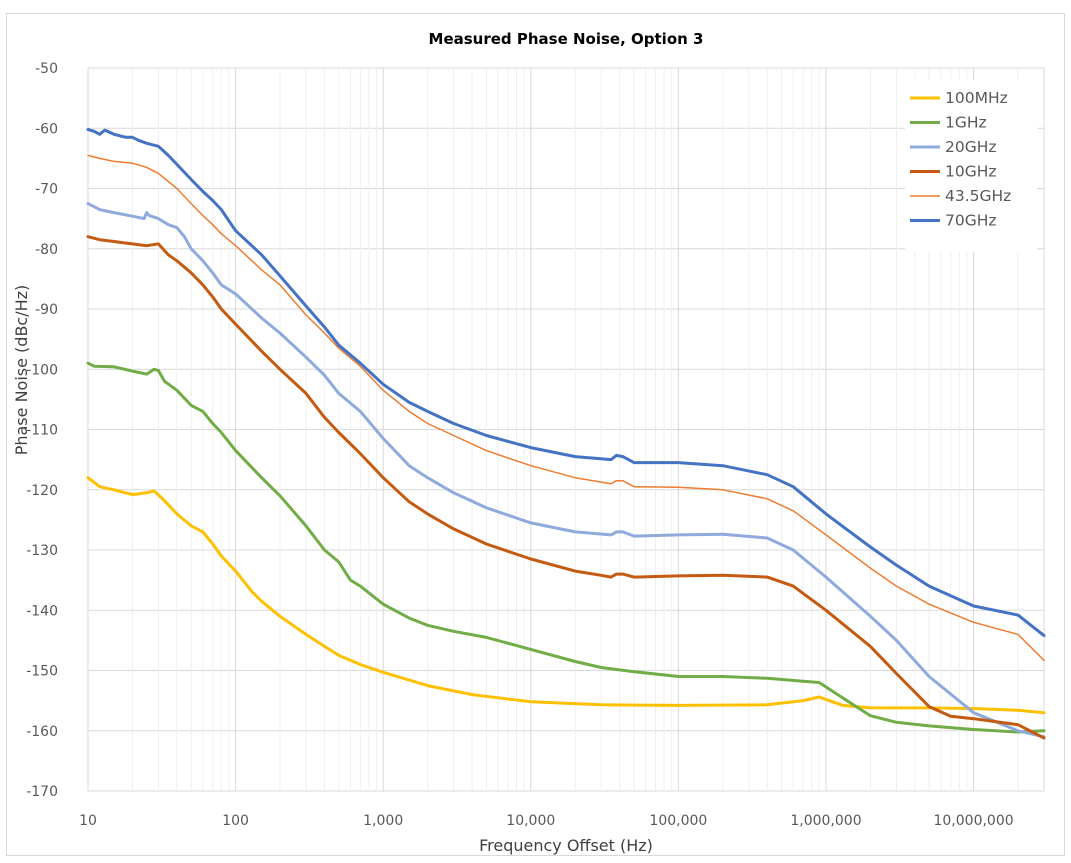 The width and height of the screenshot is (1071, 863). What do you see at coordinates (42, 732) in the screenshot?
I see `y-tick-label: -160` at bounding box center [42, 732].